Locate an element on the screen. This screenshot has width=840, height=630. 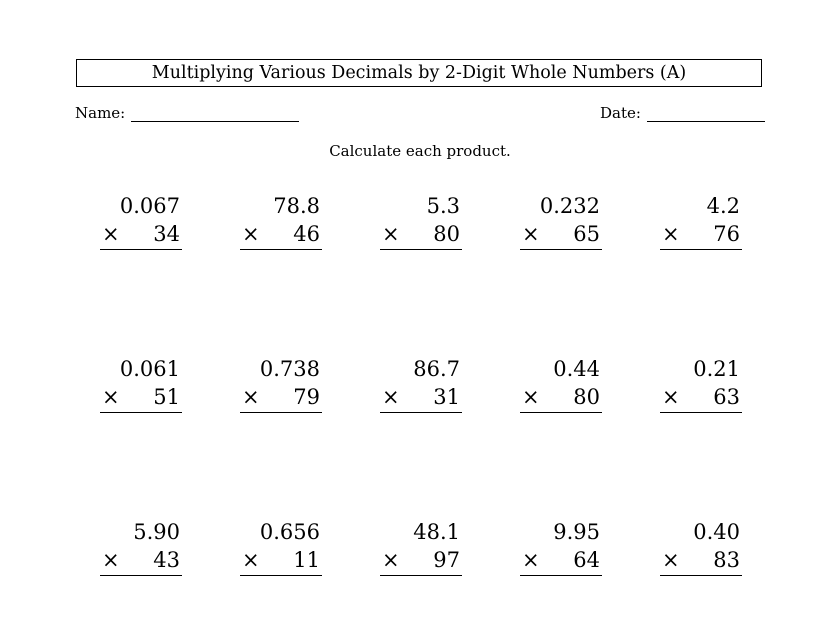
multiplier-row: × 34 is located at coordinates (141, 235).